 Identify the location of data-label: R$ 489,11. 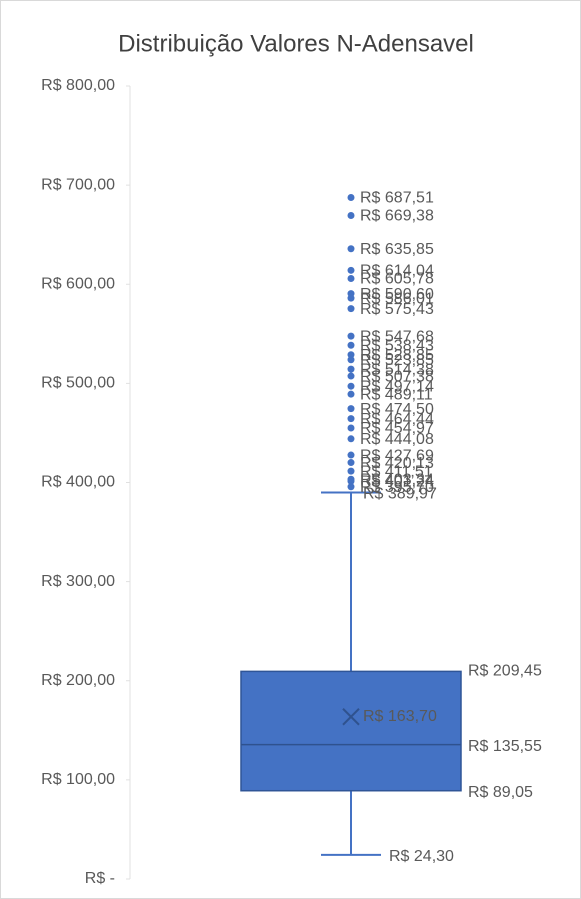
(396, 394).